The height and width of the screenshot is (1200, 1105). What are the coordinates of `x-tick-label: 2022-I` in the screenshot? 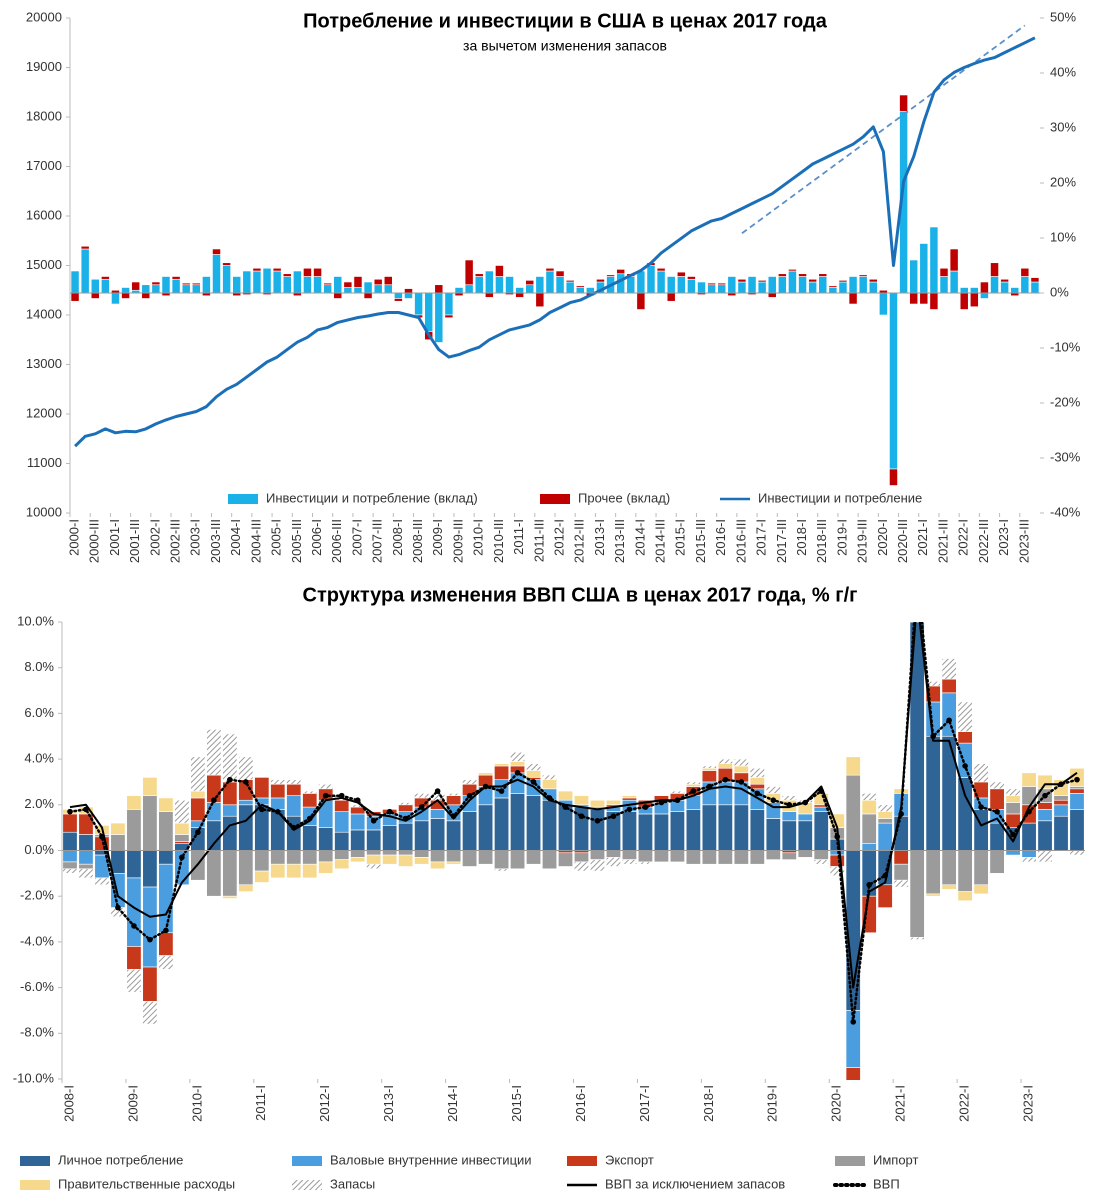 It's located at (964, 1103).